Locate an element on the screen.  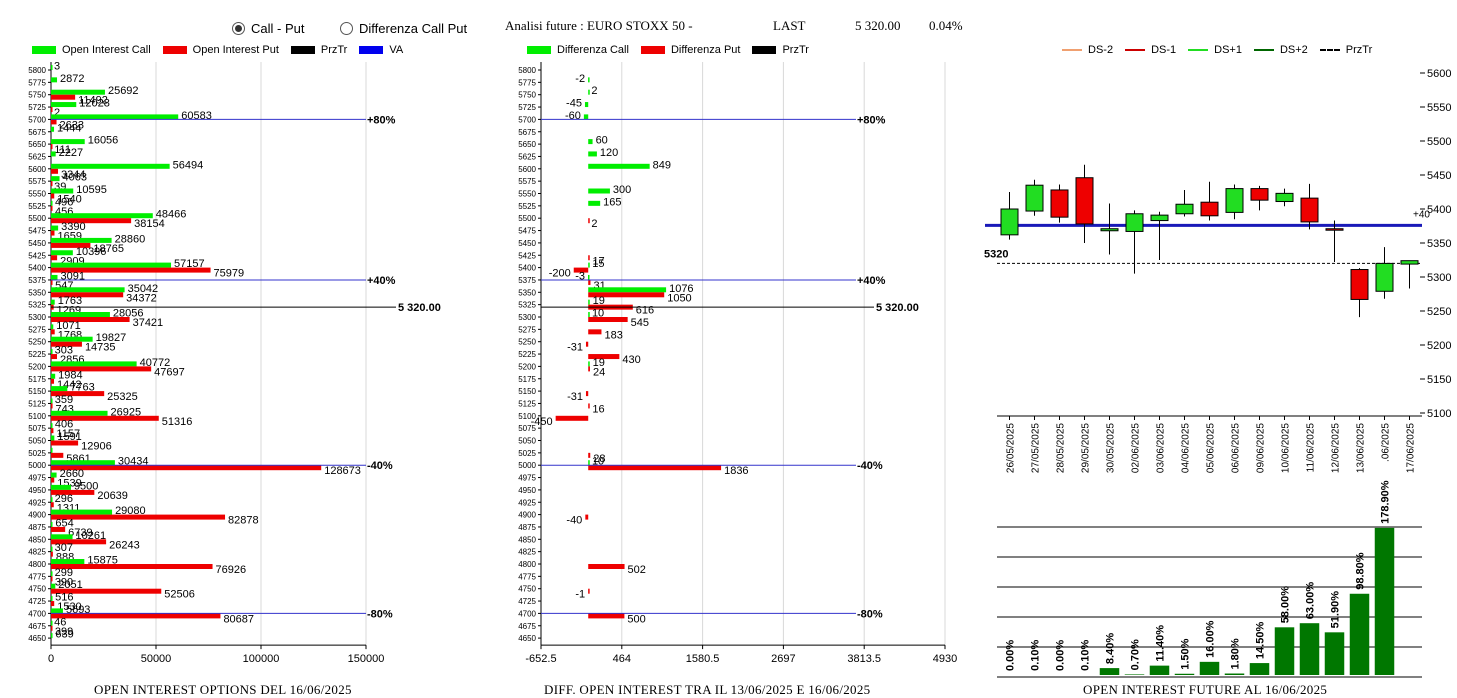
legend-label: DS-1 is located at coordinates (1164, 50).